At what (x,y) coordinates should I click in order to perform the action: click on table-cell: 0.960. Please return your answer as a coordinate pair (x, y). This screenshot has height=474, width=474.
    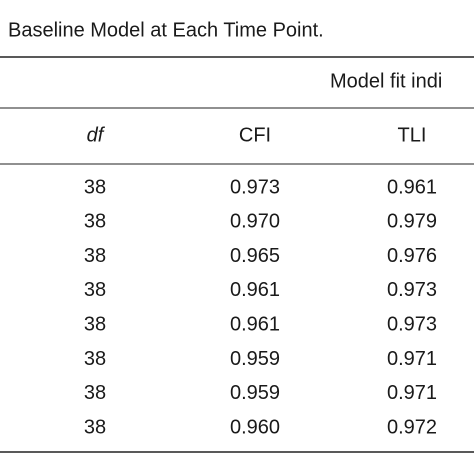
    Looking at the image, I should click on (255, 427).